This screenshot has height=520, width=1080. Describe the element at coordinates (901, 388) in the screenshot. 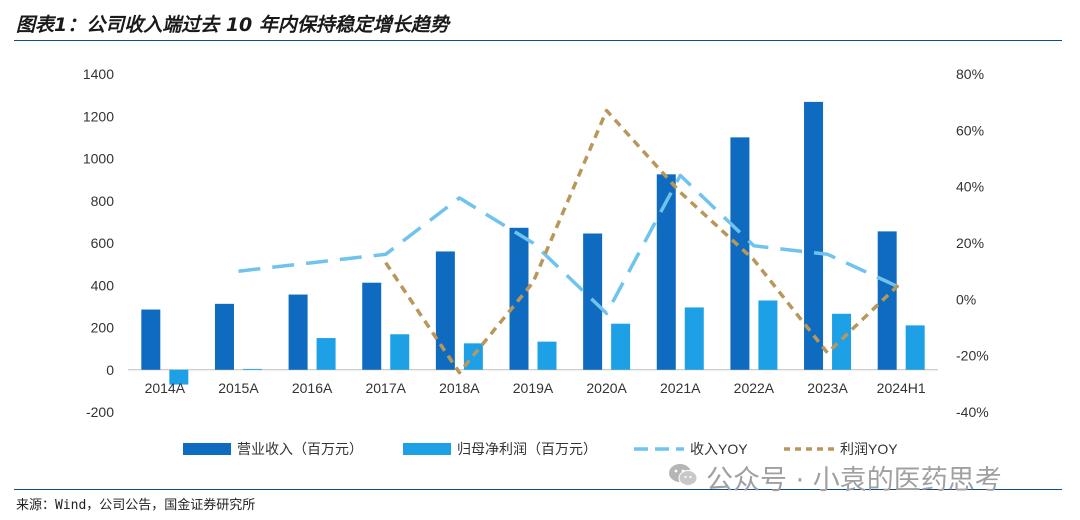

I see `x-tick-label: 2024H1` at that location.